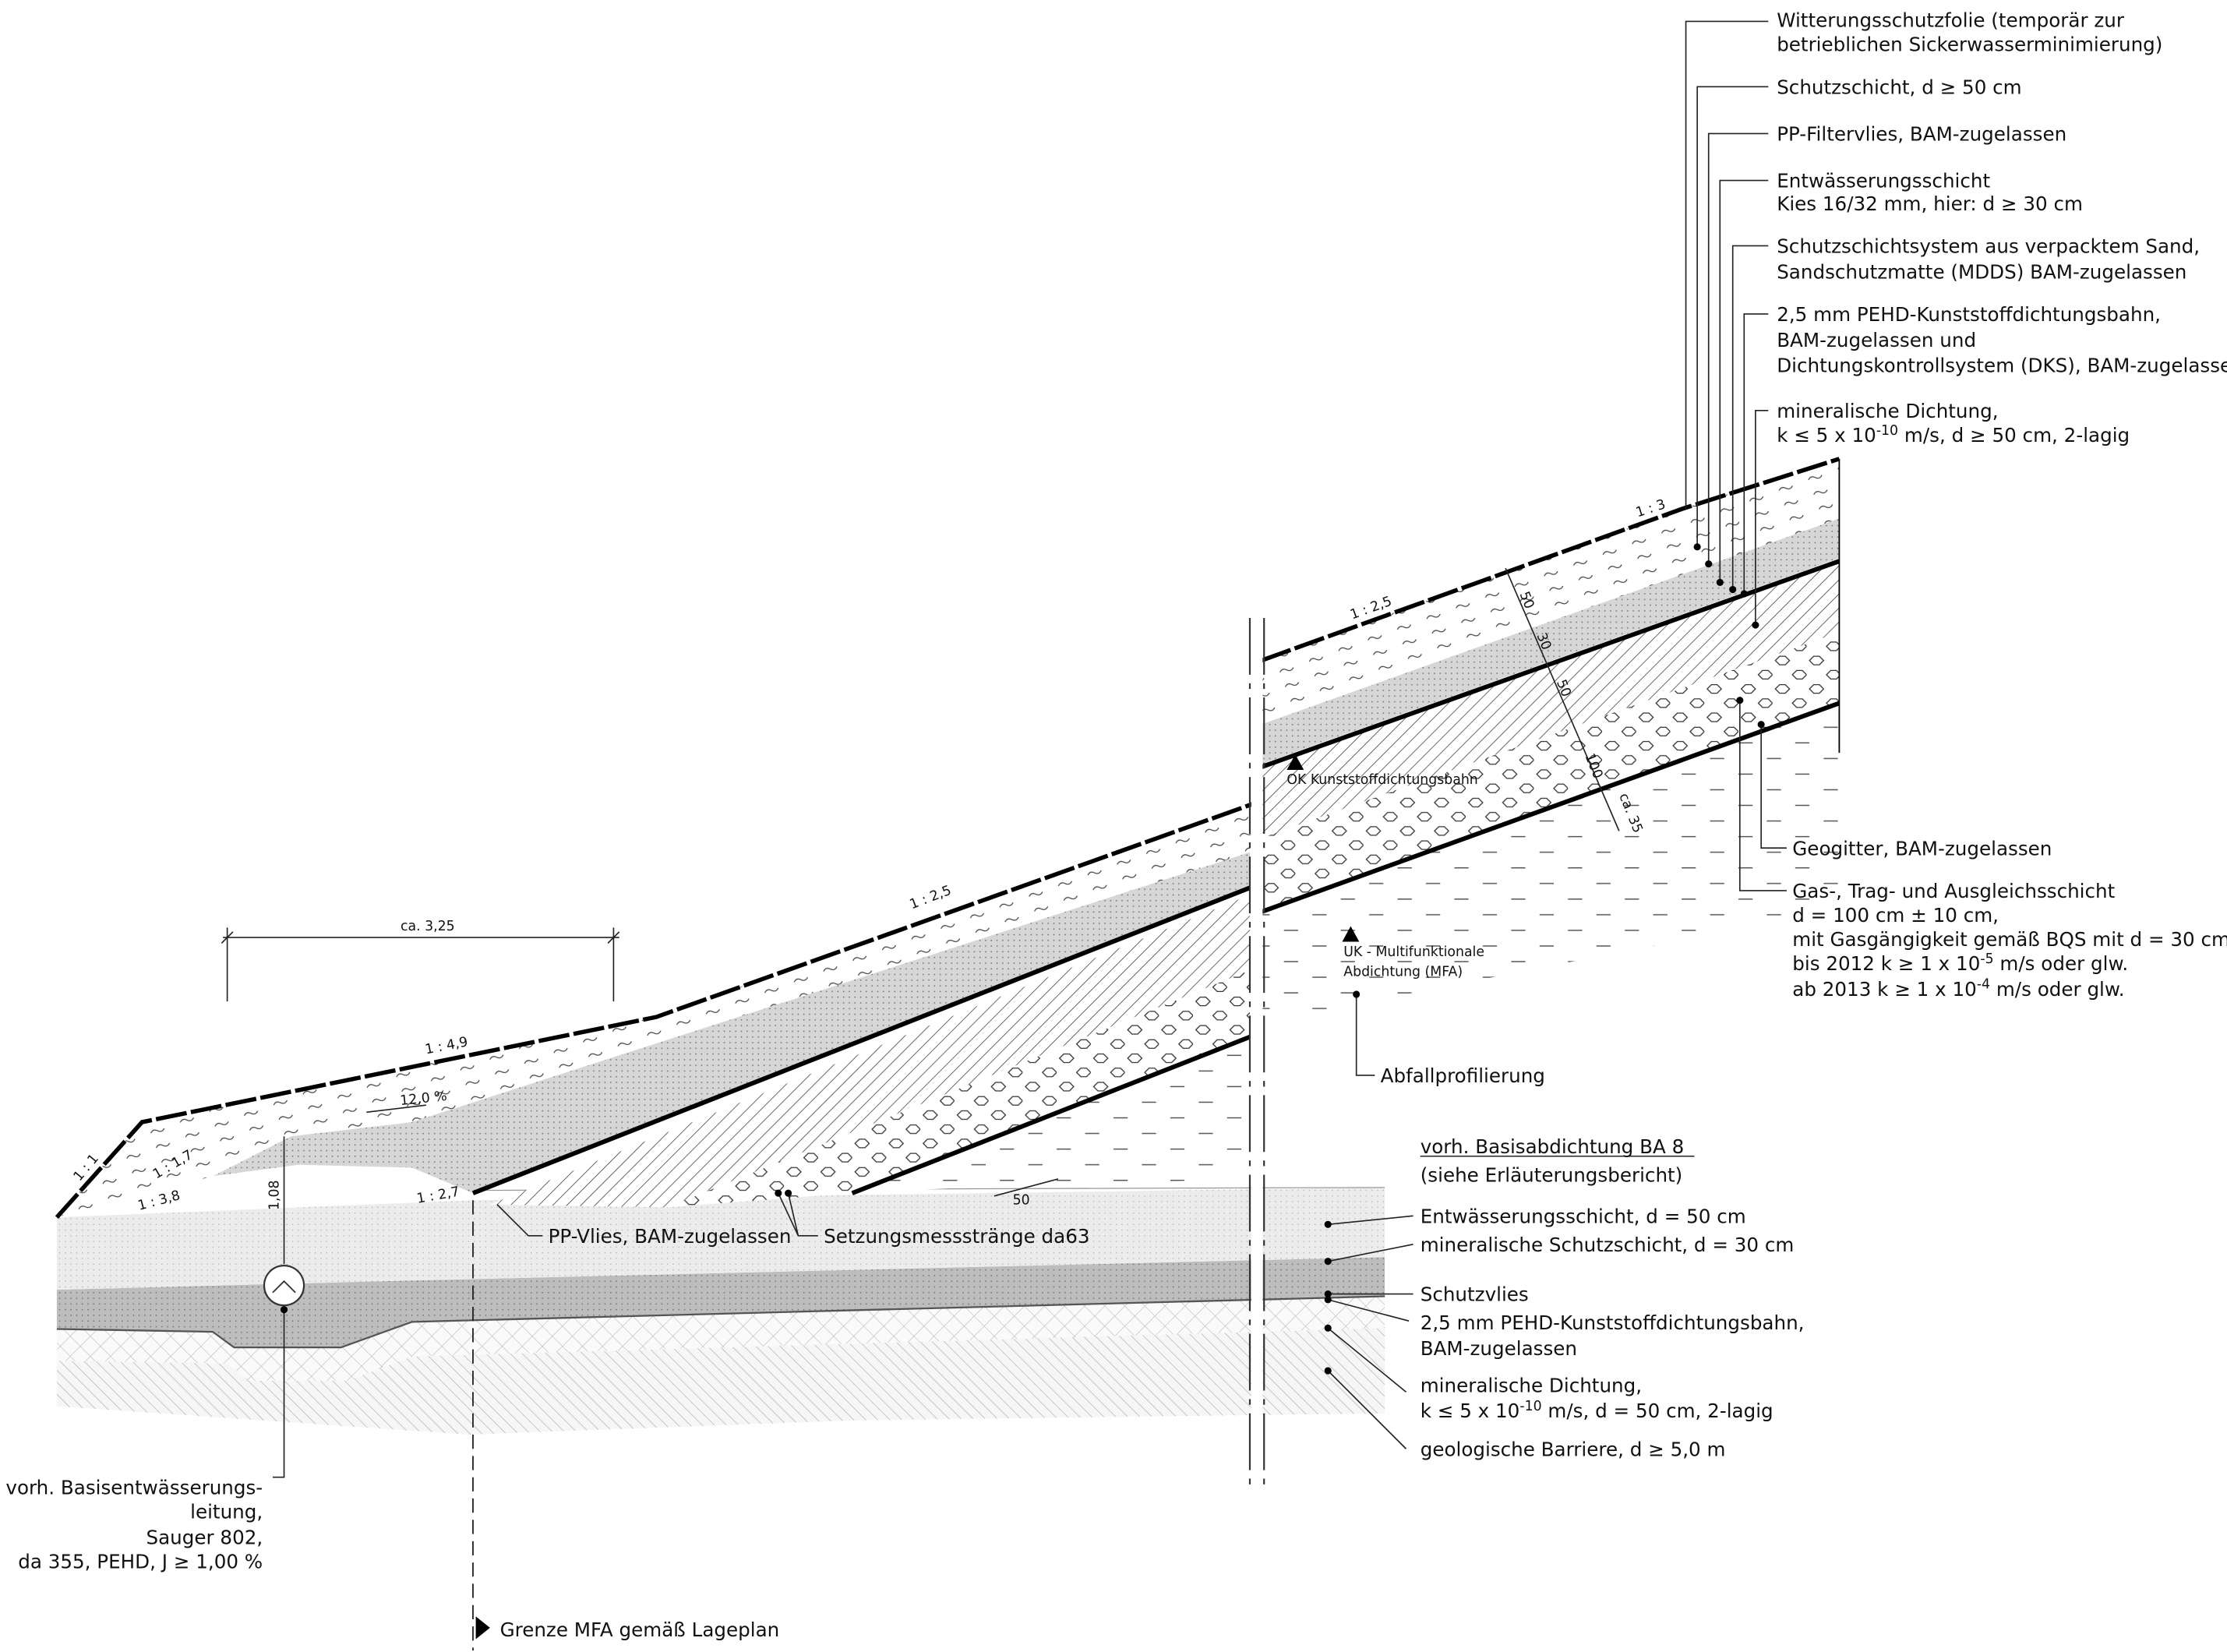  What do you see at coordinates (1921, 135) in the screenshot?
I see `label: PP-Filtervlies, BAM-zugelassen` at bounding box center [1921, 135].